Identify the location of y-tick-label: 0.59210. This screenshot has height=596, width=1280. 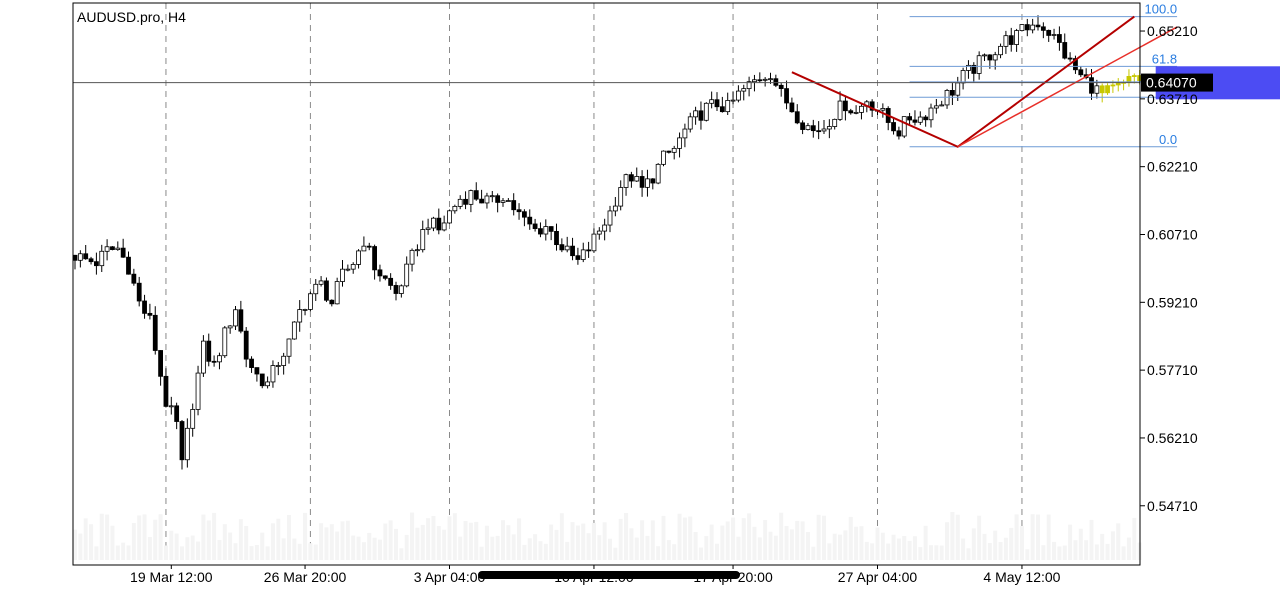
(1172, 302).